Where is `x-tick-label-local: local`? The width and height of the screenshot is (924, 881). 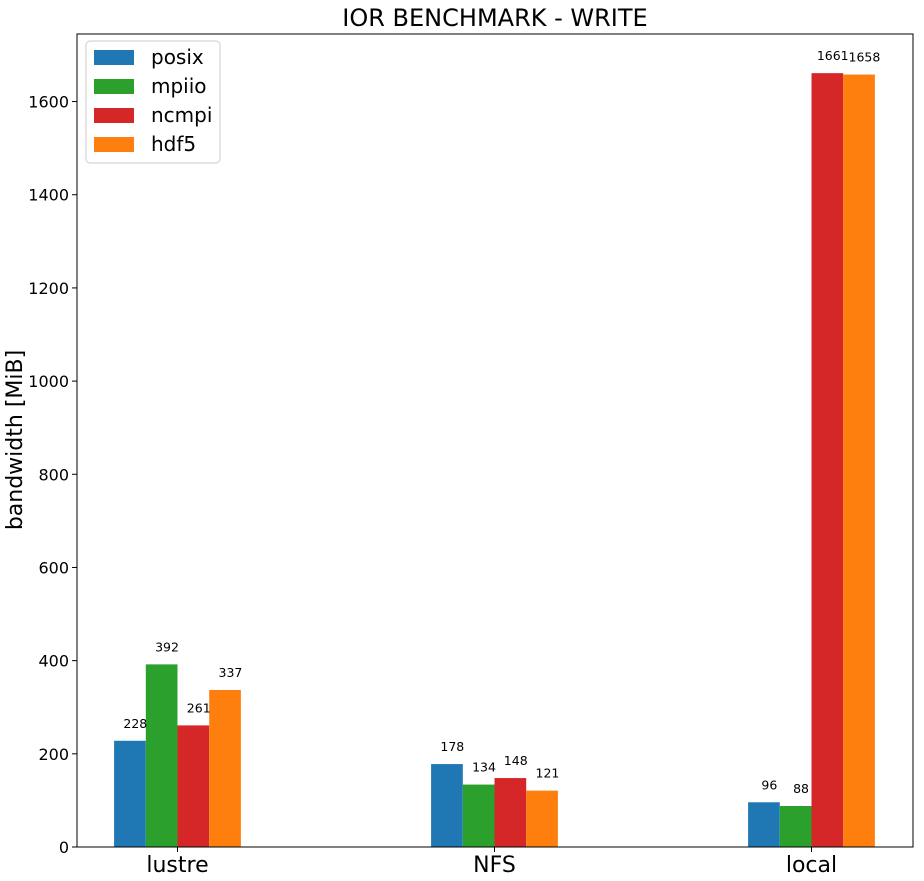 x-tick-label-local: local is located at coordinates (811, 865).